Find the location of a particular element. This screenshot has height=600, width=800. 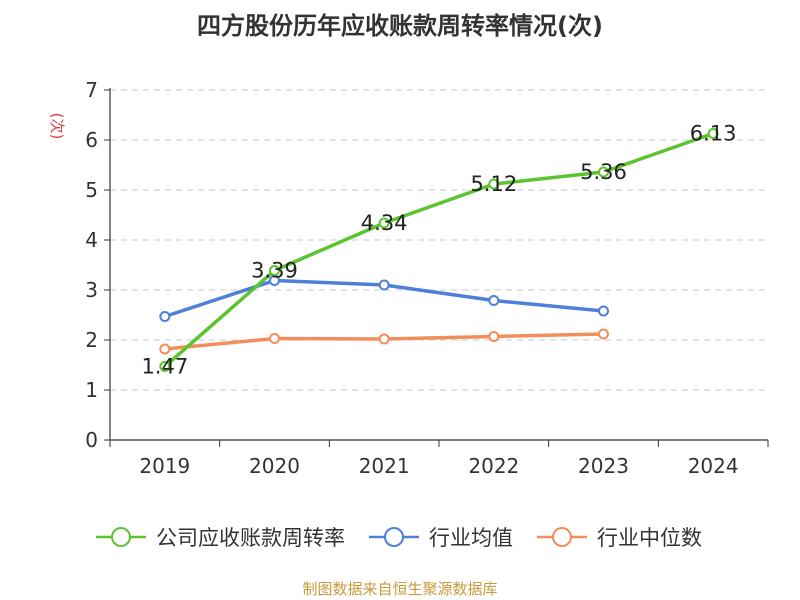

x-tick-label: 2020 is located at coordinates (274, 466).